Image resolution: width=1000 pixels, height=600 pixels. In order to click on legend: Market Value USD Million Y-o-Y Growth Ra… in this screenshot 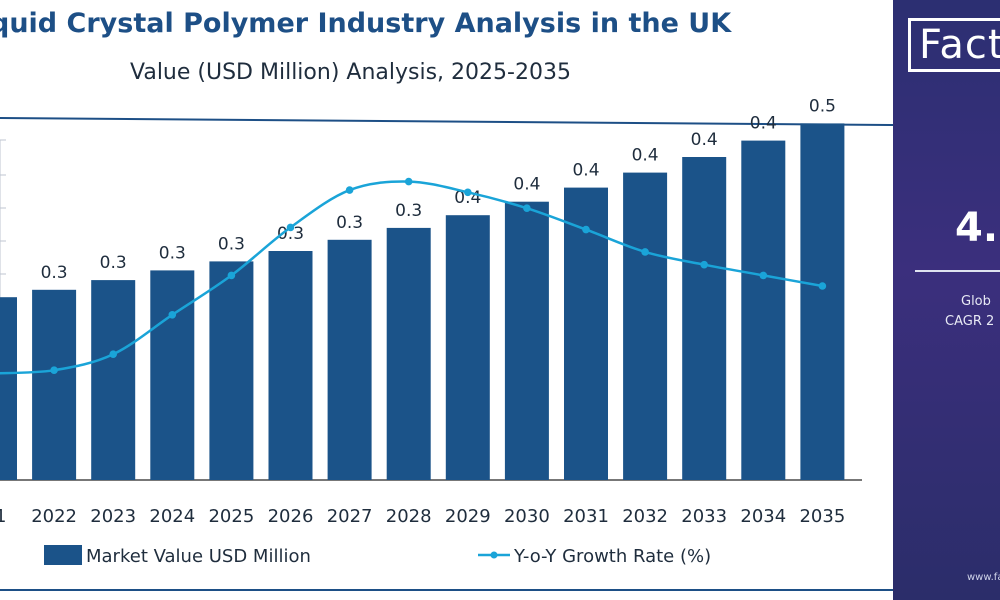, I will do `click(377, 556)`.